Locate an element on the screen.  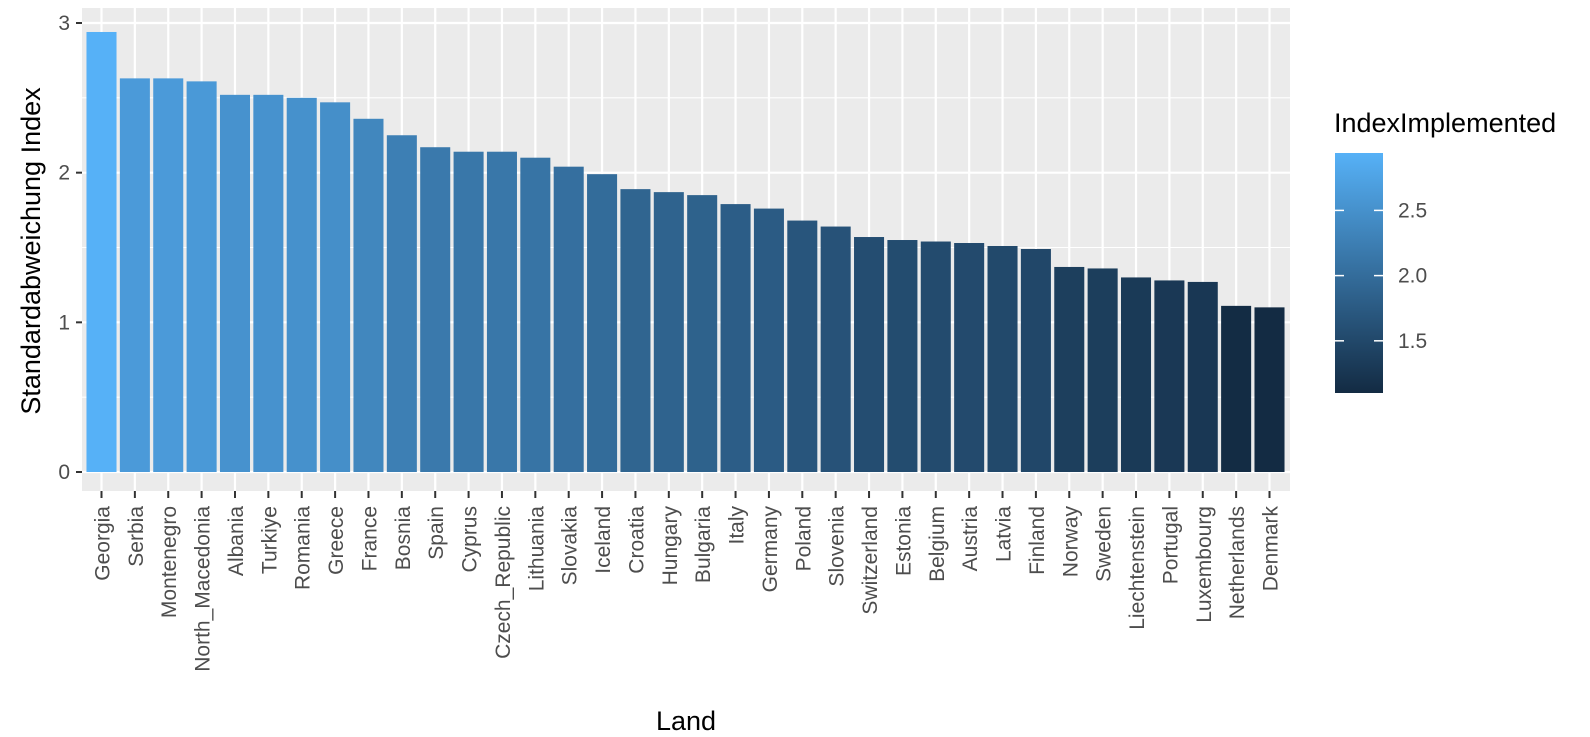
bar-slovakia is located at coordinates (568, 319).